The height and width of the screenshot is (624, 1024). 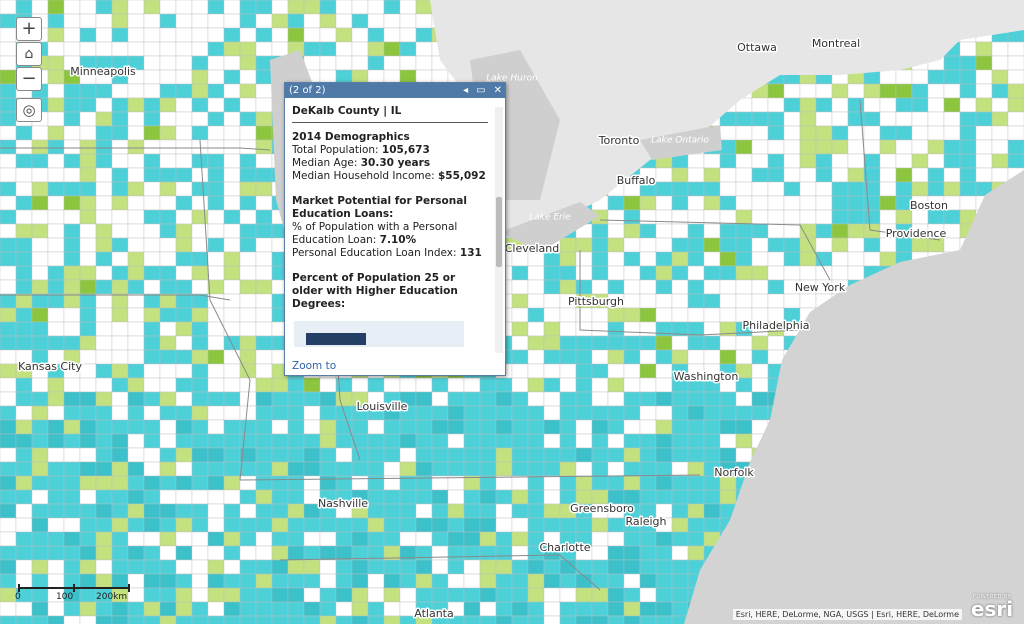 I want to click on close-button: ✕, so click(x=497, y=90).